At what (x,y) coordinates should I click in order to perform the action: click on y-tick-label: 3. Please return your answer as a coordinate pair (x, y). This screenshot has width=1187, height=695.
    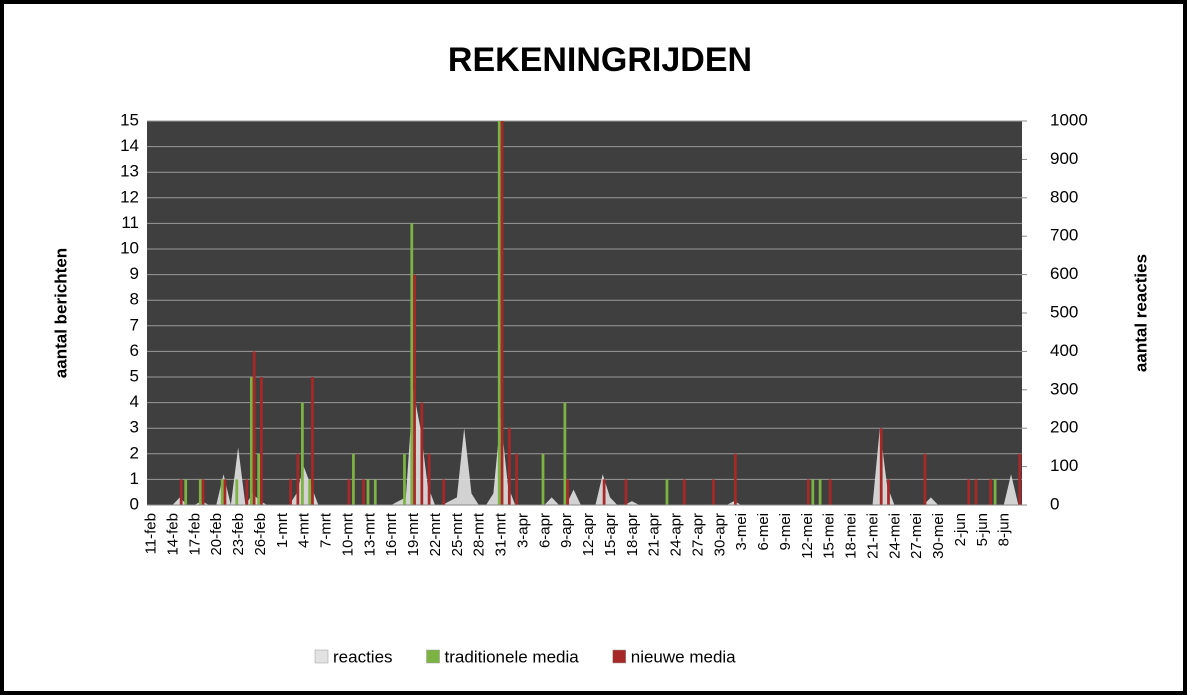
    Looking at the image, I should click on (134, 427).